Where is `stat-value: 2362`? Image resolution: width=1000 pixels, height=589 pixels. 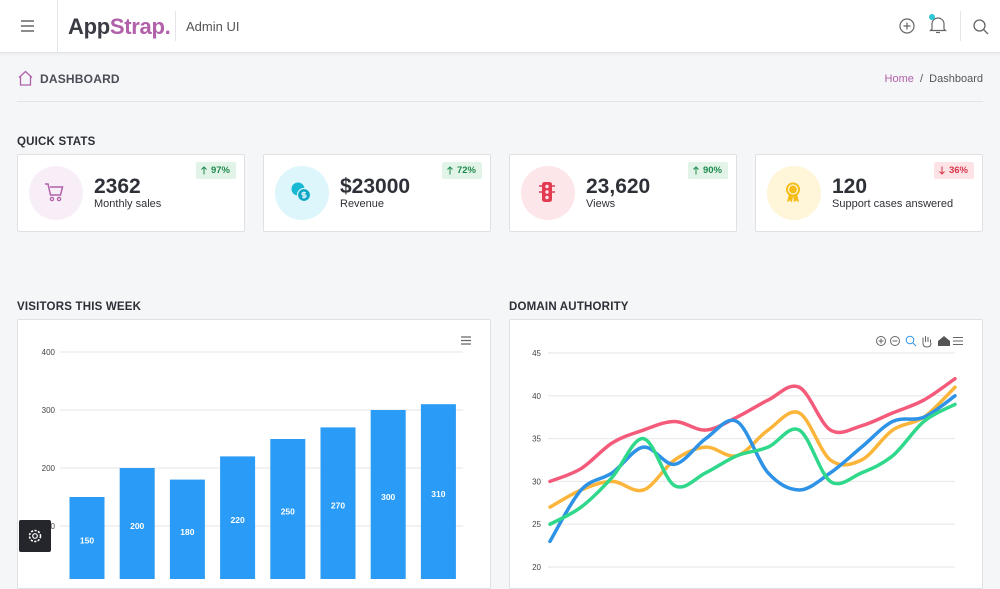 stat-value: 2362 is located at coordinates (117, 186).